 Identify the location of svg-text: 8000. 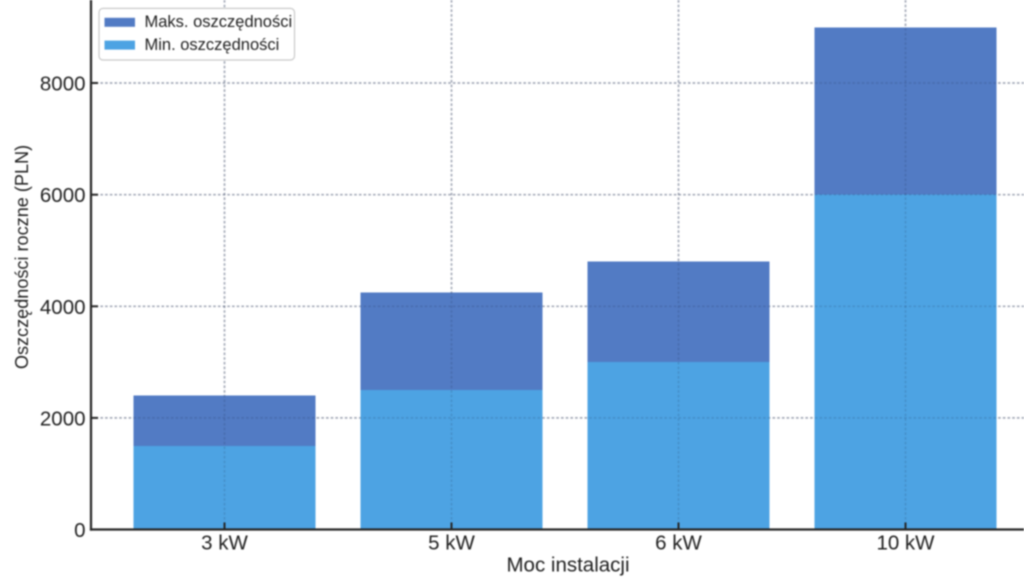
(63, 84).